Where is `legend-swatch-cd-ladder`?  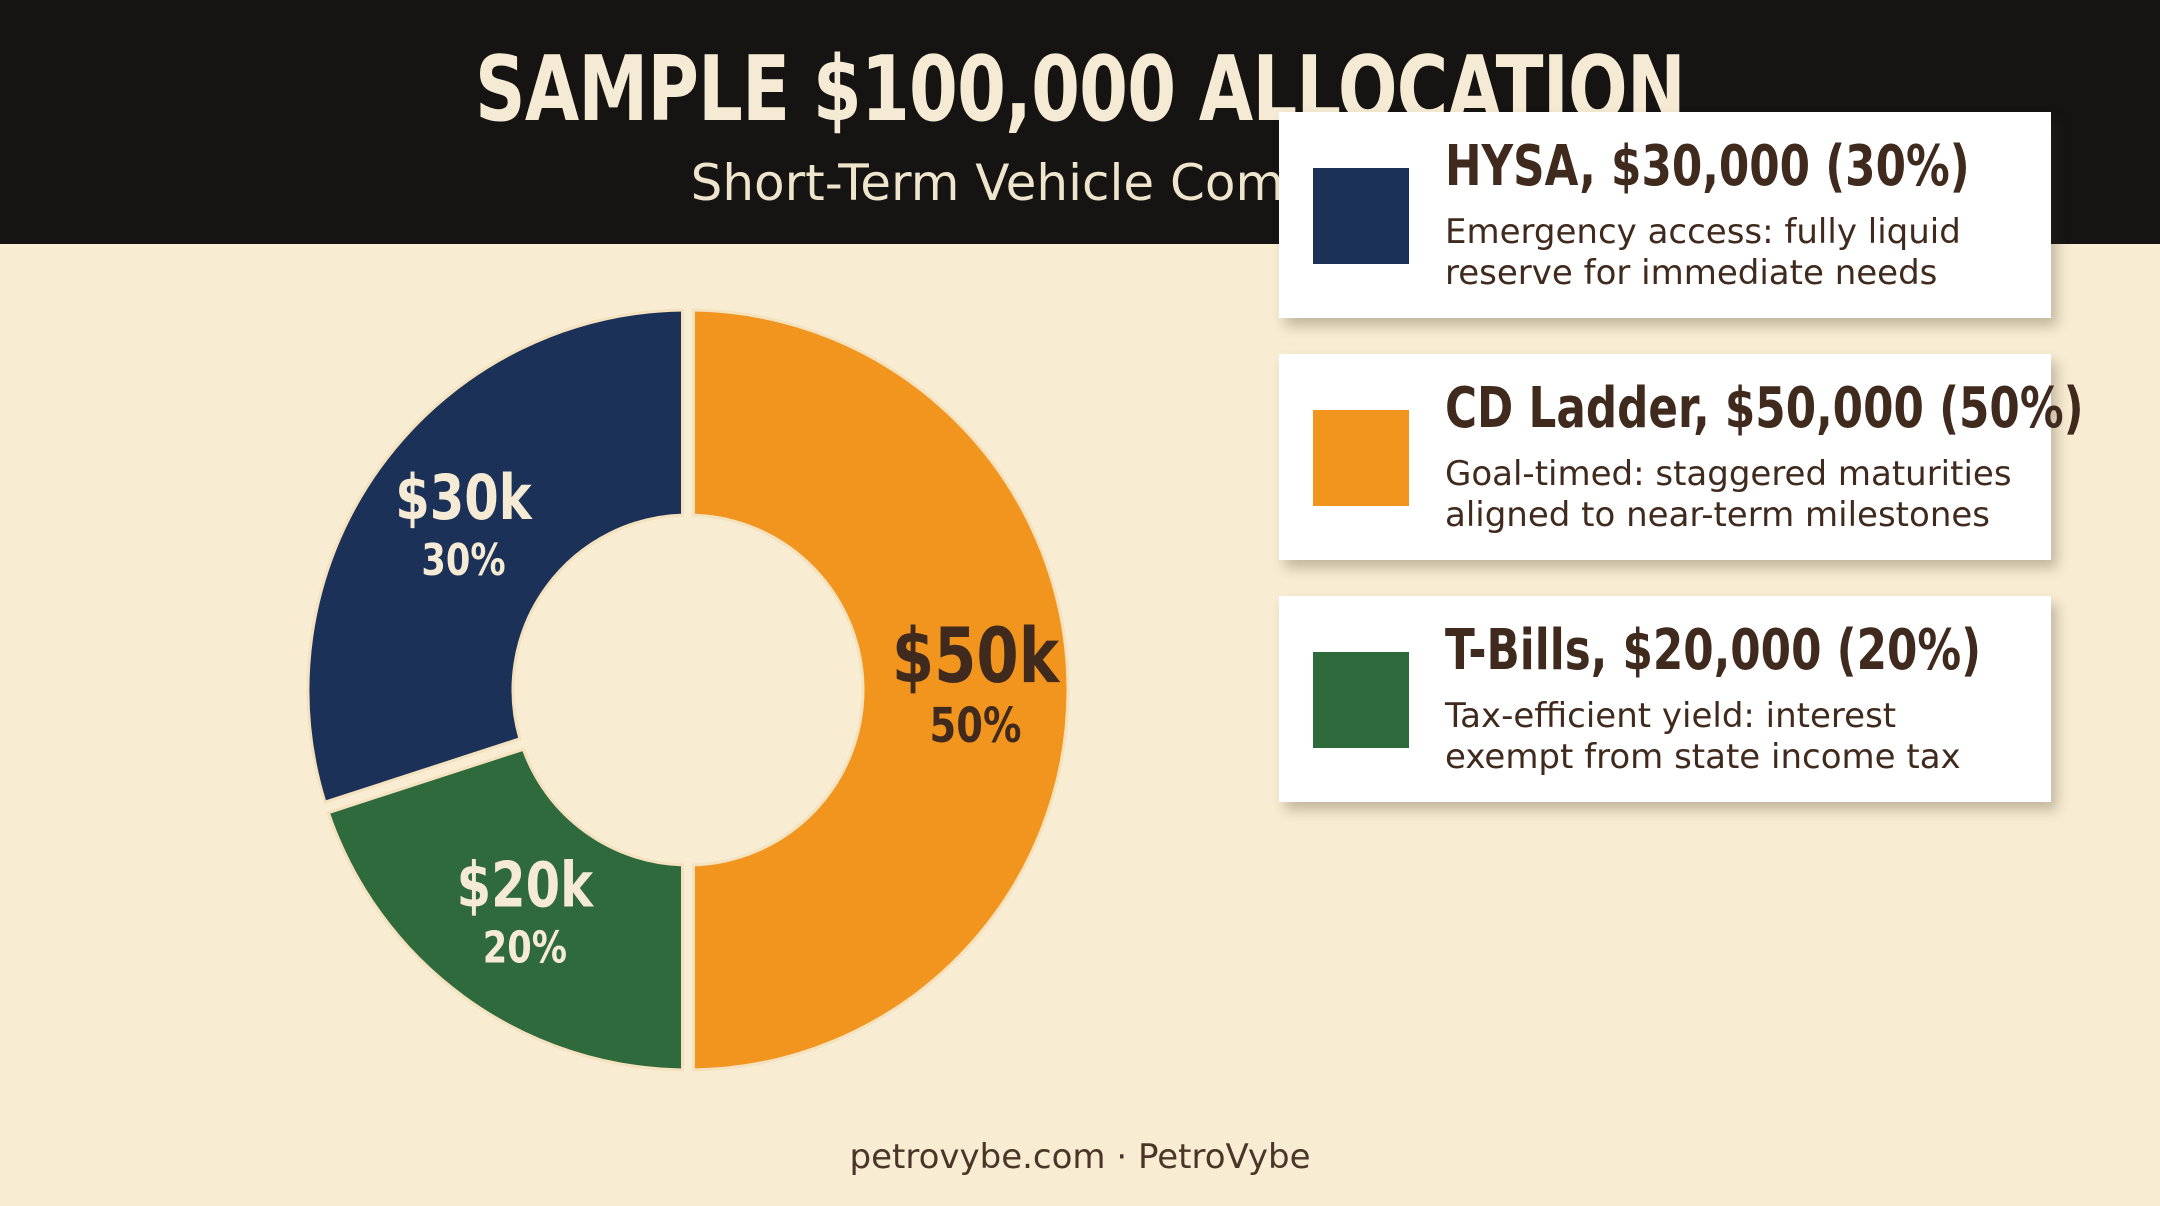 legend-swatch-cd-ladder is located at coordinates (1361, 458).